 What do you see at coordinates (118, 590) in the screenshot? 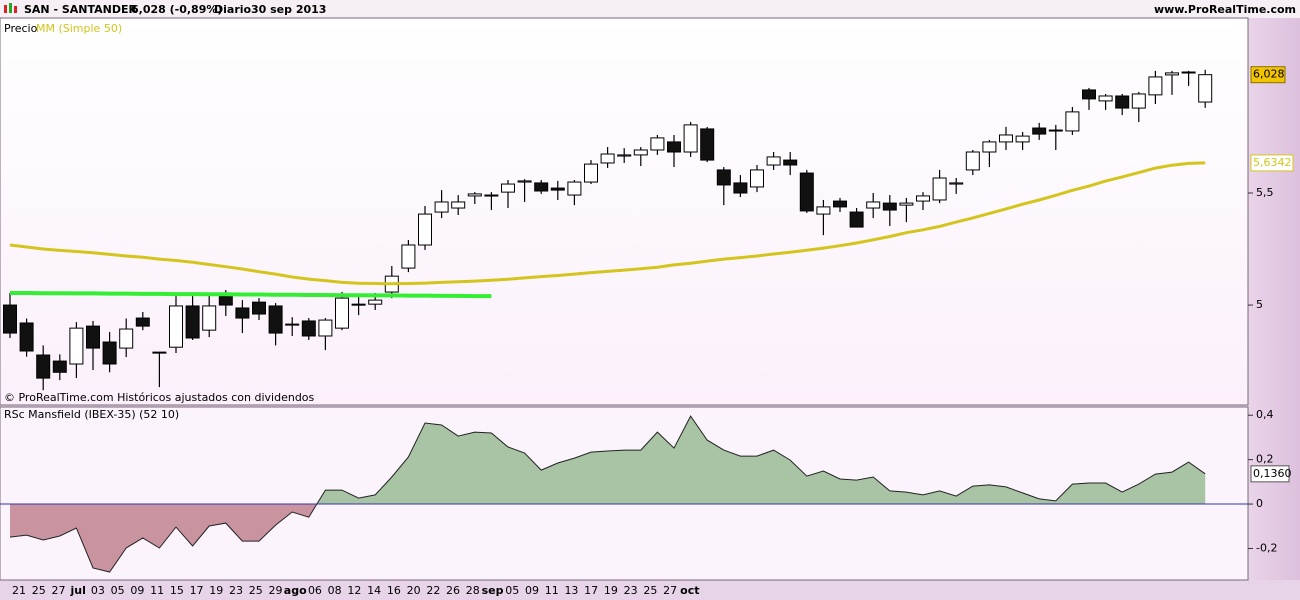
I see `x-tick-label: 05` at bounding box center [118, 590].